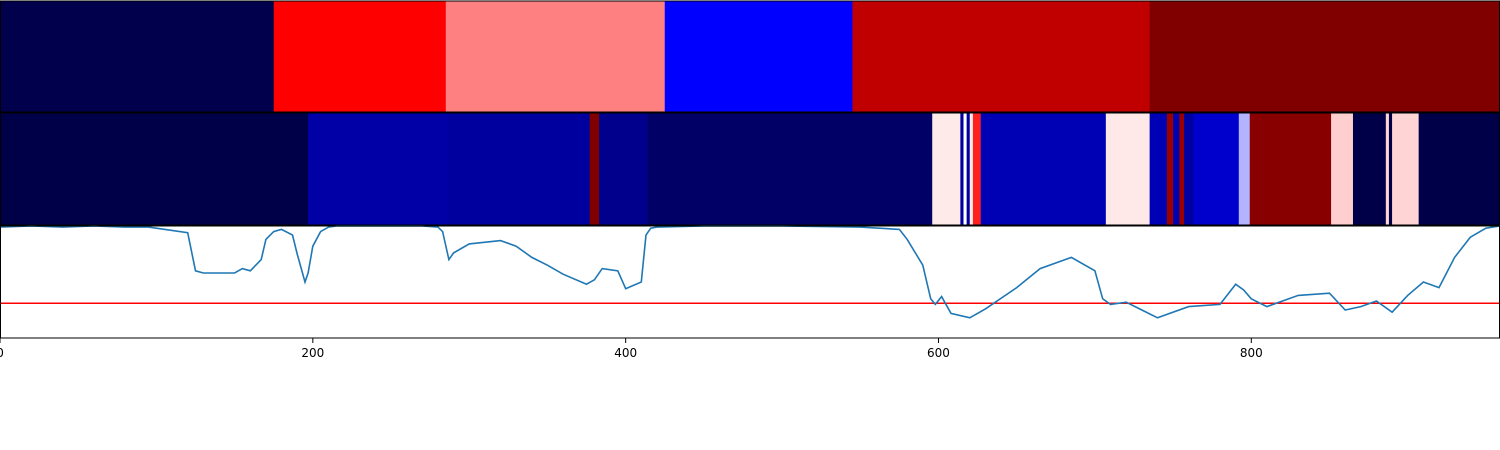  Describe the element at coordinates (2, 353) in the screenshot. I see `x-tick-label-0: 0` at that location.